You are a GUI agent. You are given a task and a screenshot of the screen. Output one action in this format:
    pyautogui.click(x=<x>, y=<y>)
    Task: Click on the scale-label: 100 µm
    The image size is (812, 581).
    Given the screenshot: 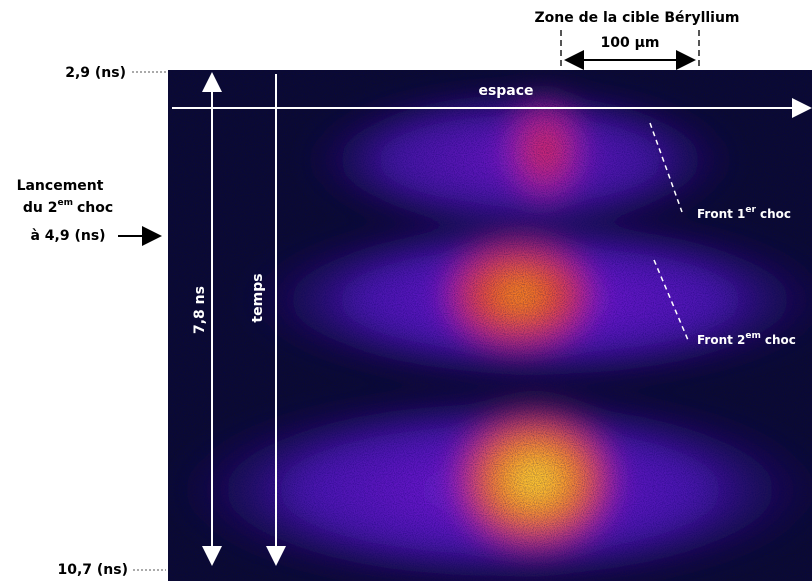 What is the action you would take?
    pyautogui.click(x=630, y=43)
    